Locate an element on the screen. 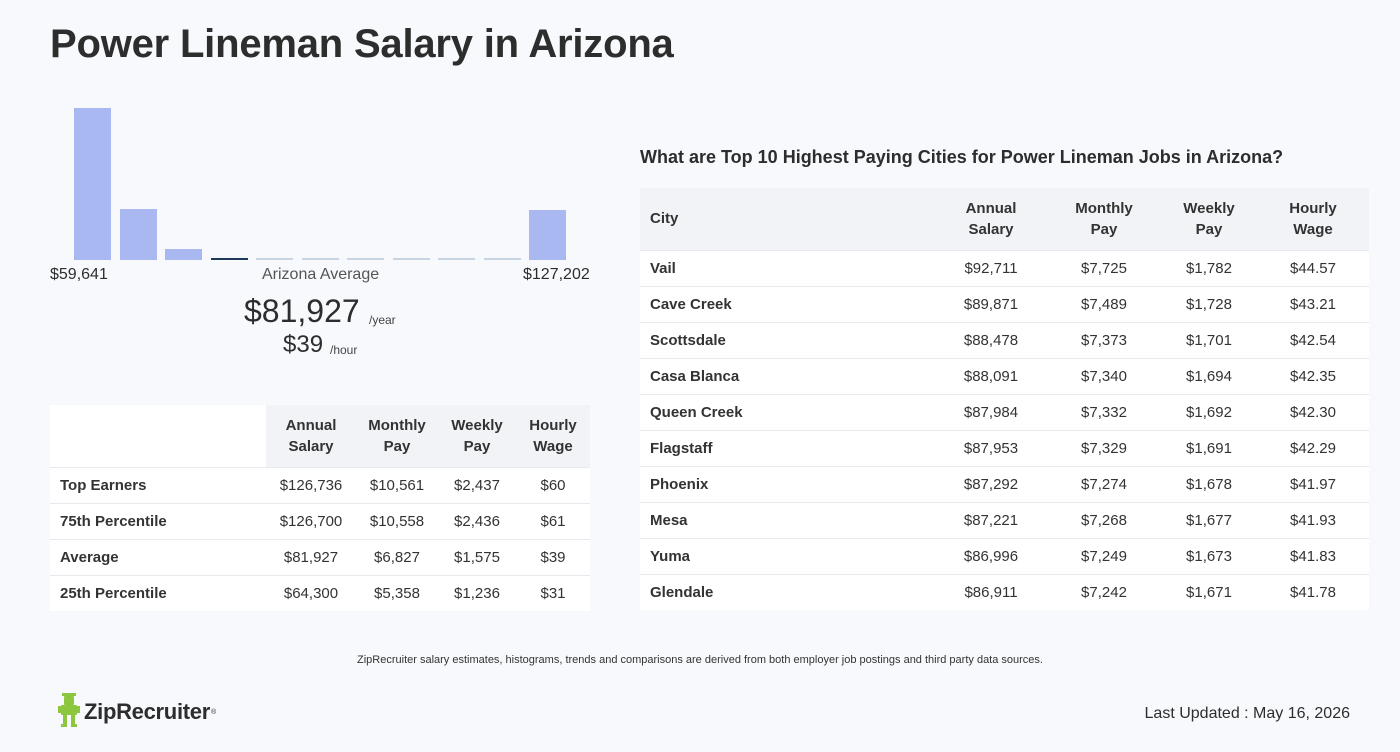  table-row: Phoenix $87,292 $7,274 $1,678 $41.97 is located at coordinates (1004, 483).